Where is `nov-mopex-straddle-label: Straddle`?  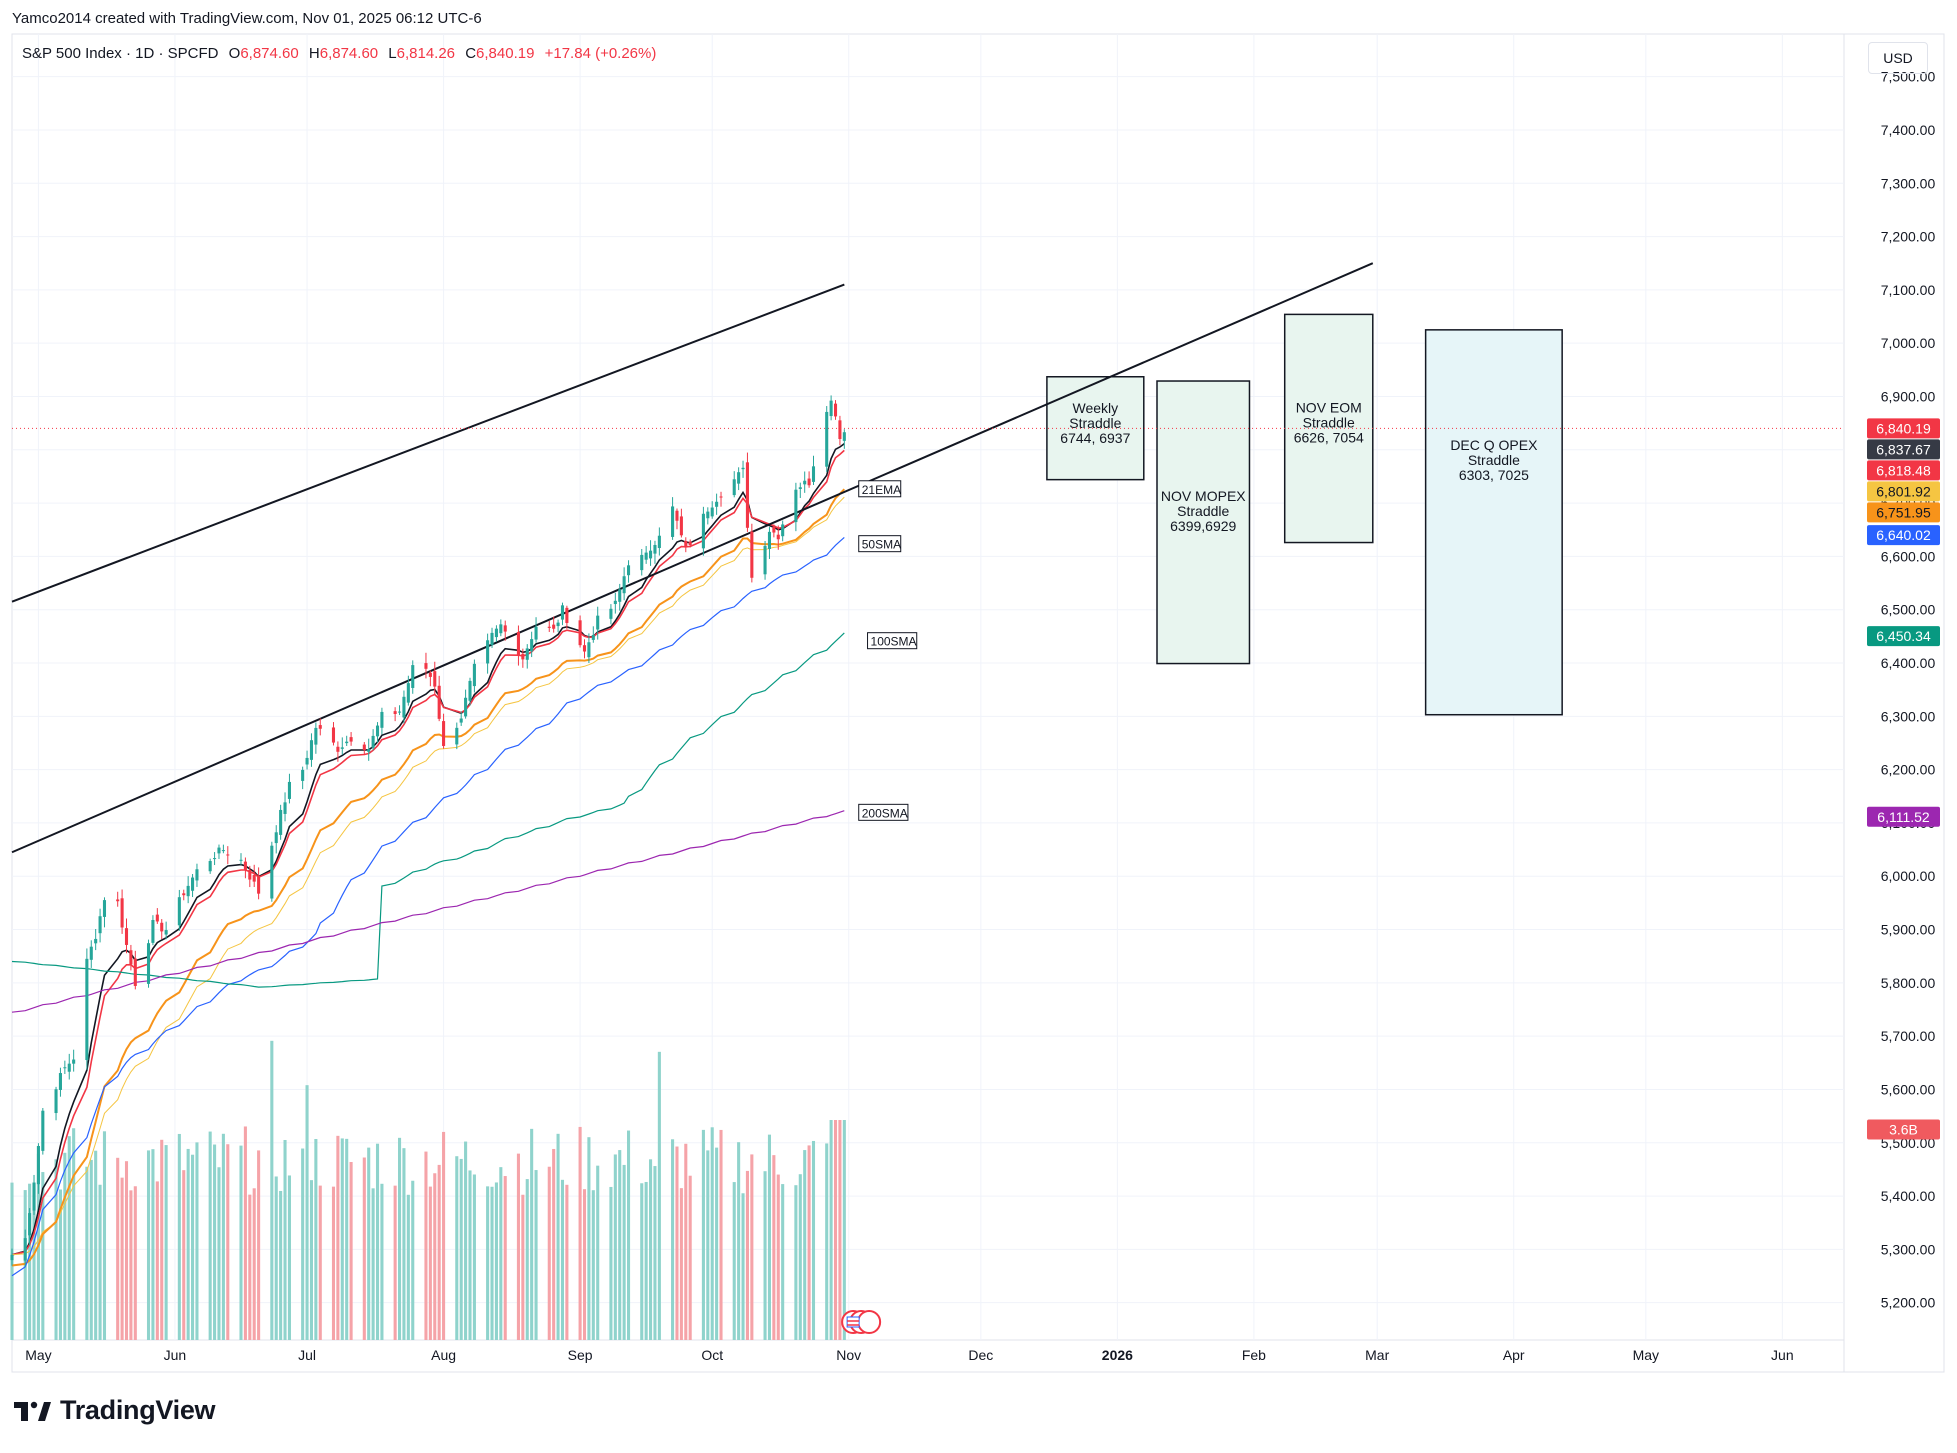
nov-mopex-straddle-label: Straddle is located at coordinates (1203, 511).